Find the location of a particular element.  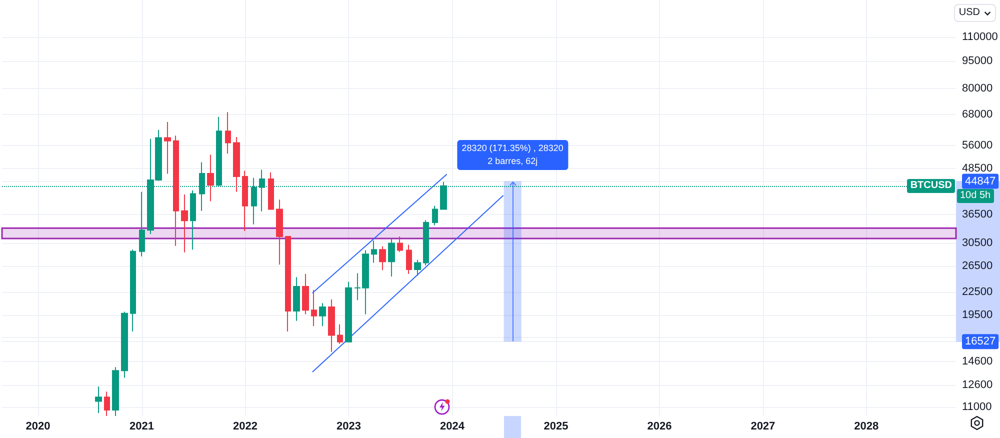

ref-line-label: BTCUSD is located at coordinates (931, 185).